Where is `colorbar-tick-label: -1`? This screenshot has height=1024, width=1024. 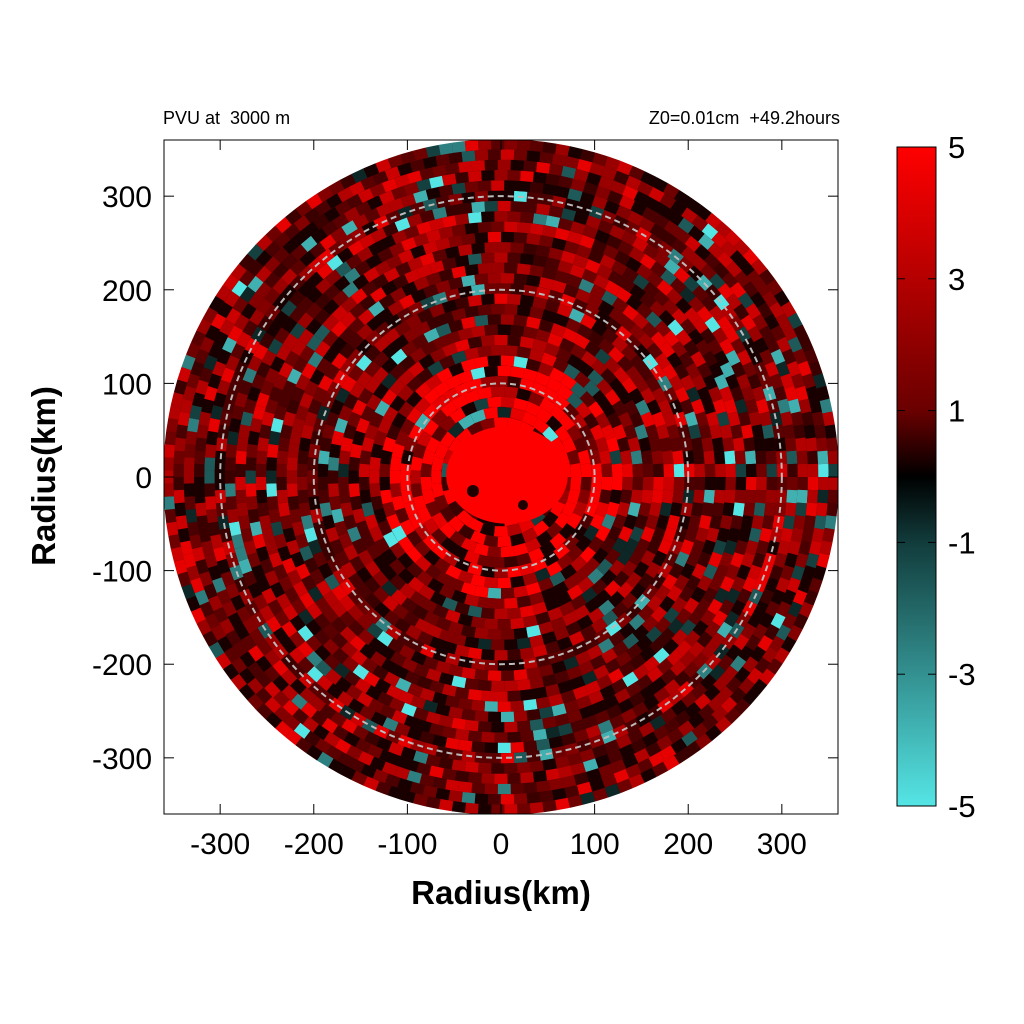 colorbar-tick-label: -1 is located at coordinates (962, 542).